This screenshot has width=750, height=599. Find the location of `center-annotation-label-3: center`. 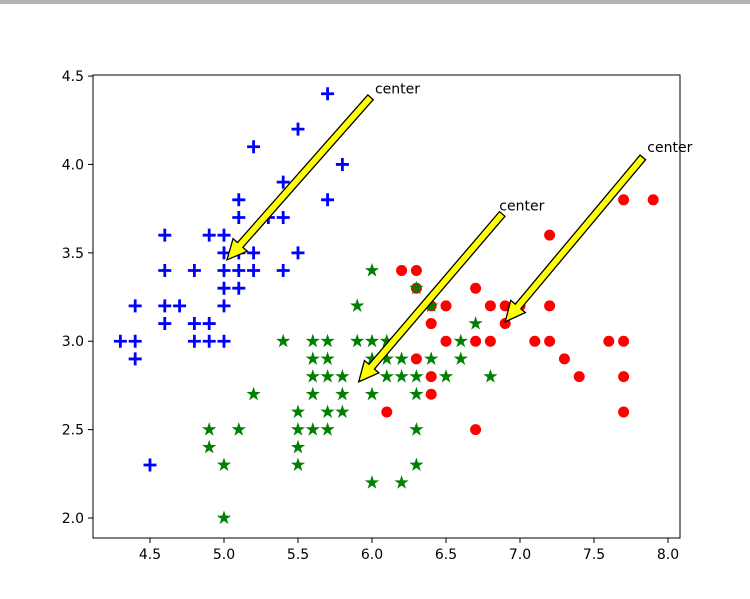

center-annotation-label-3: center is located at coordinates (669, 148).